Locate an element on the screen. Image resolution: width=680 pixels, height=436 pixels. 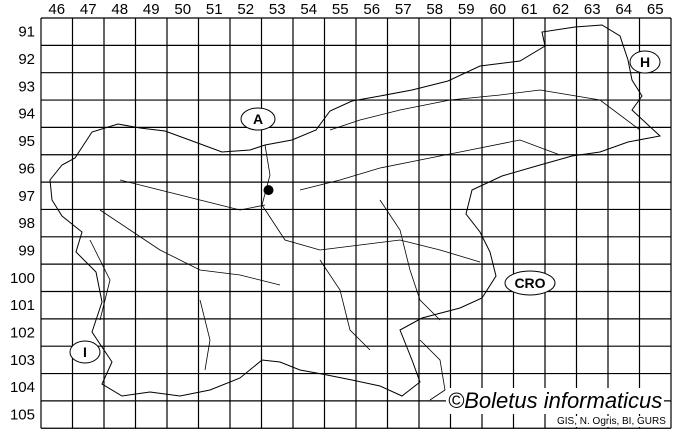
column-label: 56 is located at coordinates (371, 9).